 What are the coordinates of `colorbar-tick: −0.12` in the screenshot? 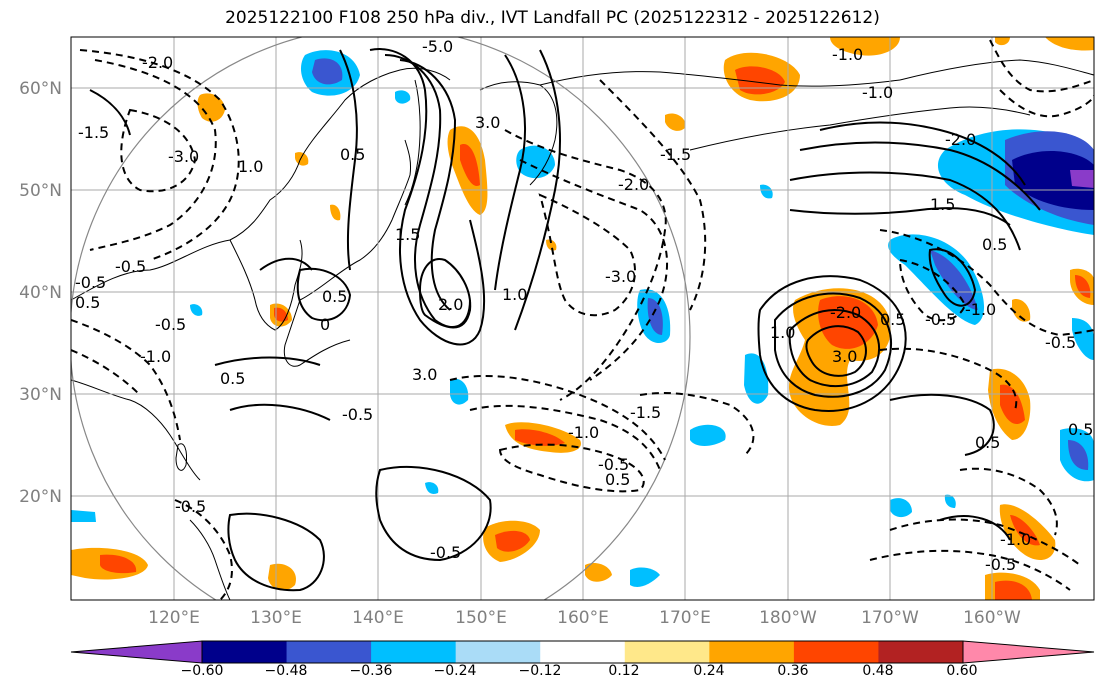 It's located at (540, 671).